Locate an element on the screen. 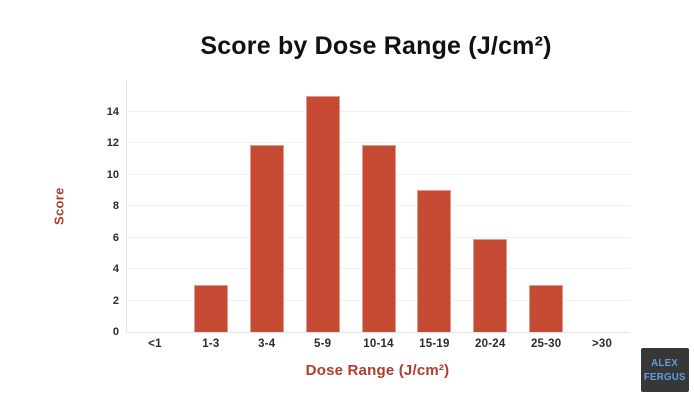  x-tick-label-25-30: 25-30 is located at coordinates (546, 344).